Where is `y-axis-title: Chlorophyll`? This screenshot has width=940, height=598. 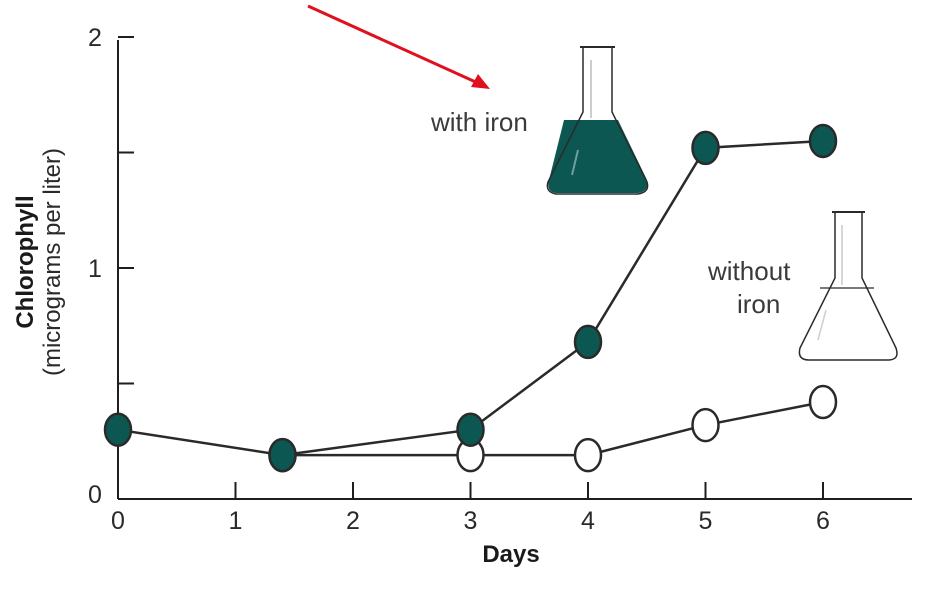
y-axis-title: Chlorophyll is located at coordinates (25, 261).